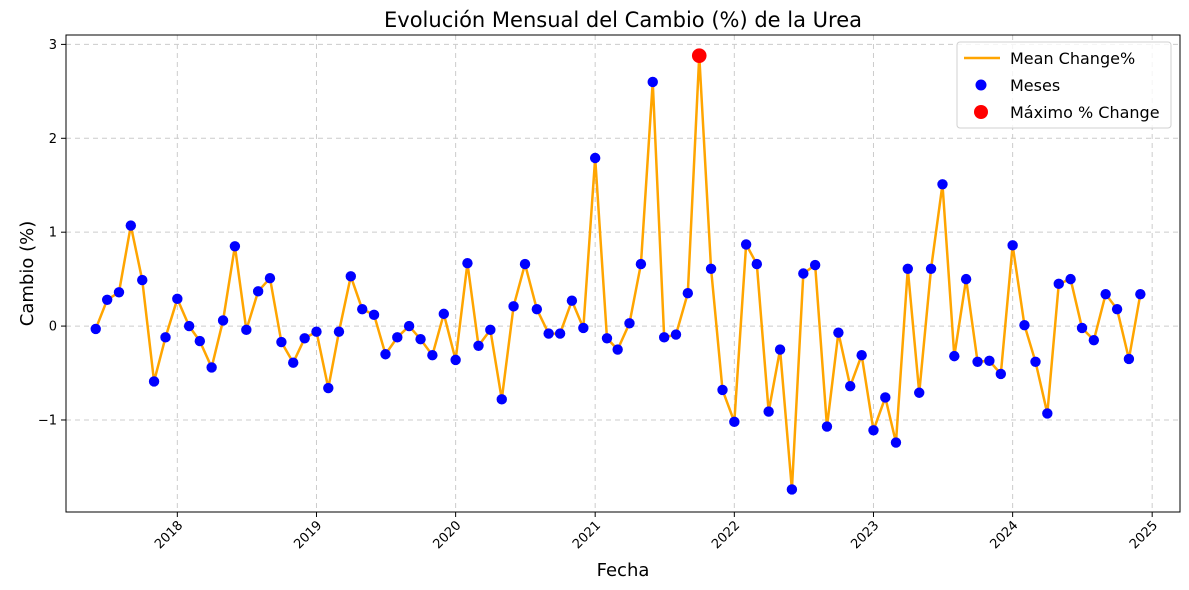 This screenshot has width=1189, height=590. What do you see at coordinates (623, 570) in the screenshot?
I see `x-axis-title: Fecha` at bounding box center [623, 570].